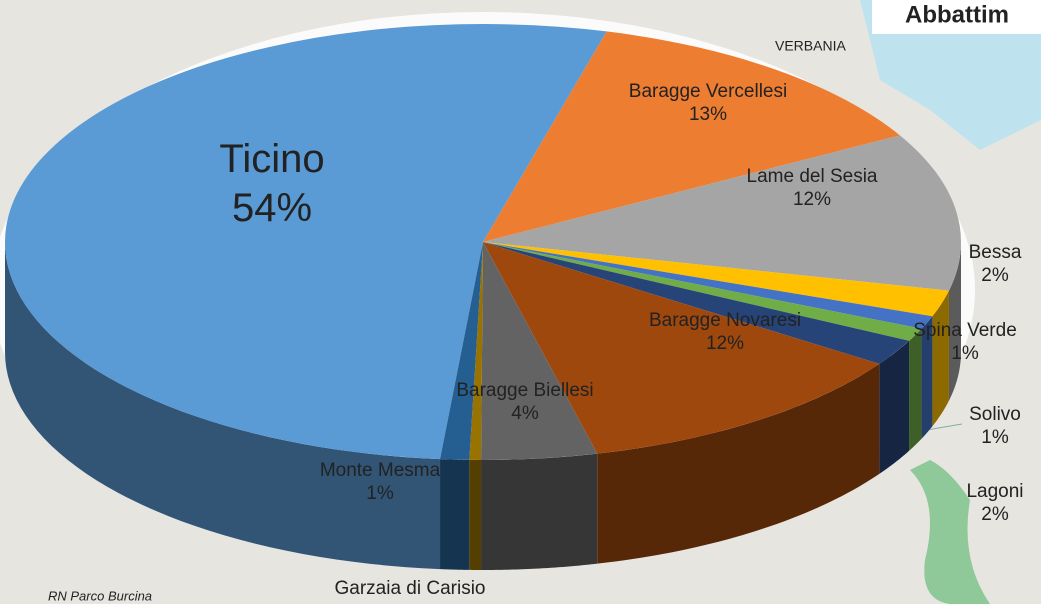 This screenshot has width=1041, height=604. I want to click on label-name: Ticino, so click(271, 159).